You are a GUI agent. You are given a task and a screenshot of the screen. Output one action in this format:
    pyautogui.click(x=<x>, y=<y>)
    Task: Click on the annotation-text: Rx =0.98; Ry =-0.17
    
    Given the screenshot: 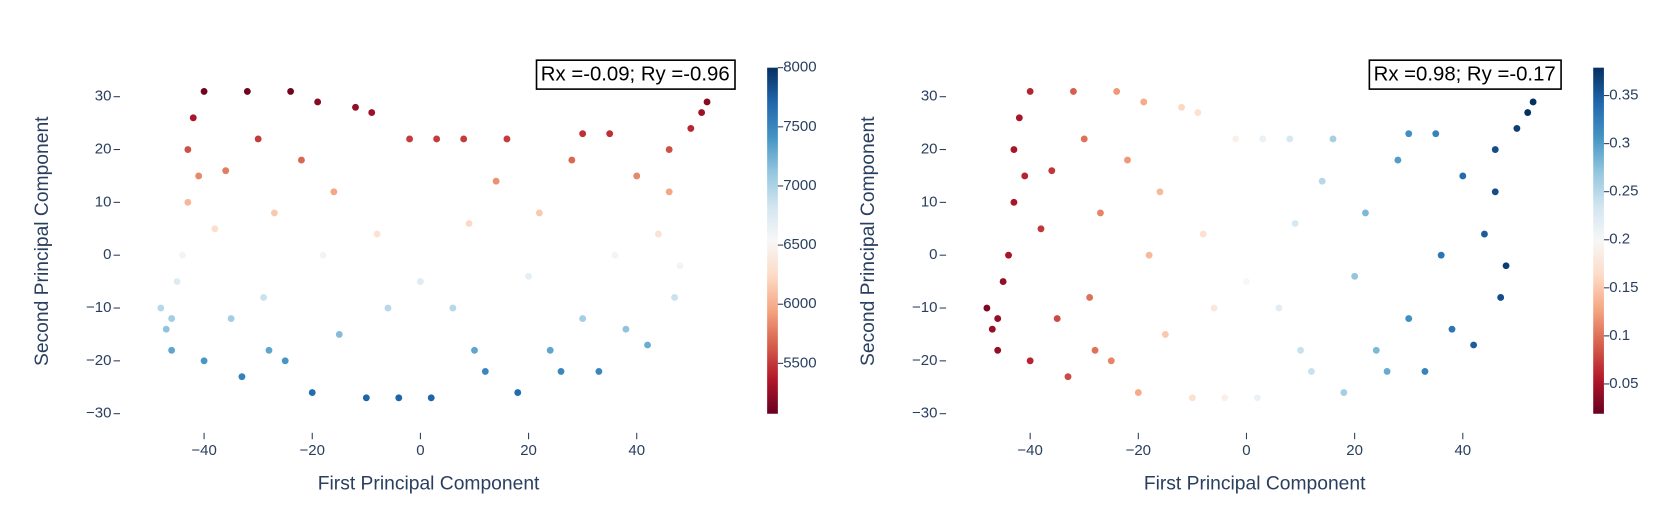 What is the action you would take?
    pyautogui.click(x=1465, y=75)
    